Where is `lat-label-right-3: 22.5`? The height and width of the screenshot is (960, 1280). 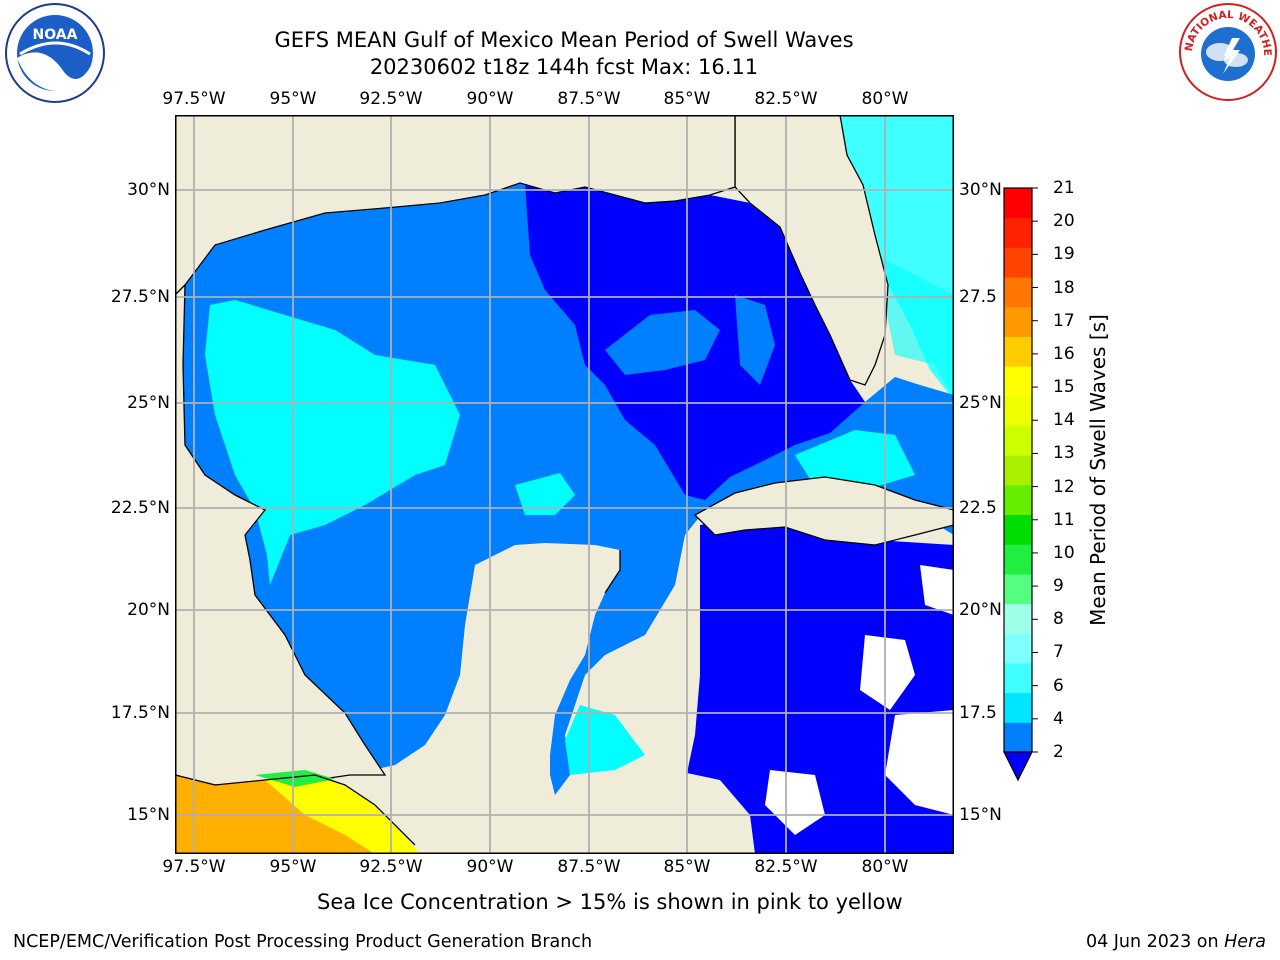 lat-label-right-3: 22.5 is located at coordinates (978, 508).